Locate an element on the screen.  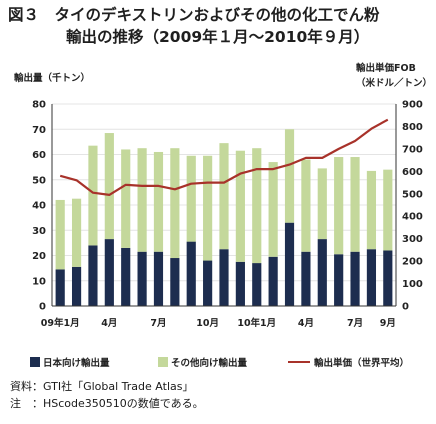
legend-swatch-other is located at coordinates (163, 362).